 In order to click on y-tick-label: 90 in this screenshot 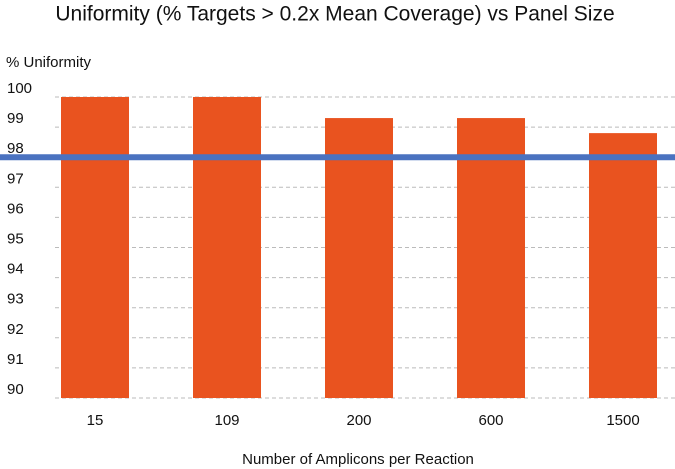, I will do `click(15, 389)`.